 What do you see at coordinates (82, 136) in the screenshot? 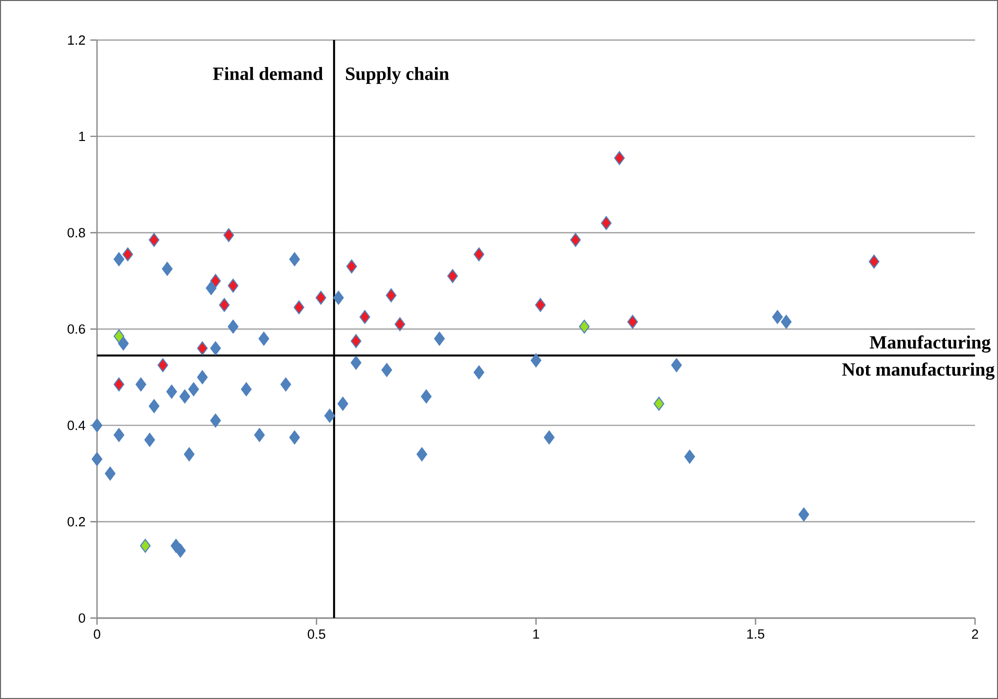
I see `y-tick-label: 1` at bounding box center [82, 136].